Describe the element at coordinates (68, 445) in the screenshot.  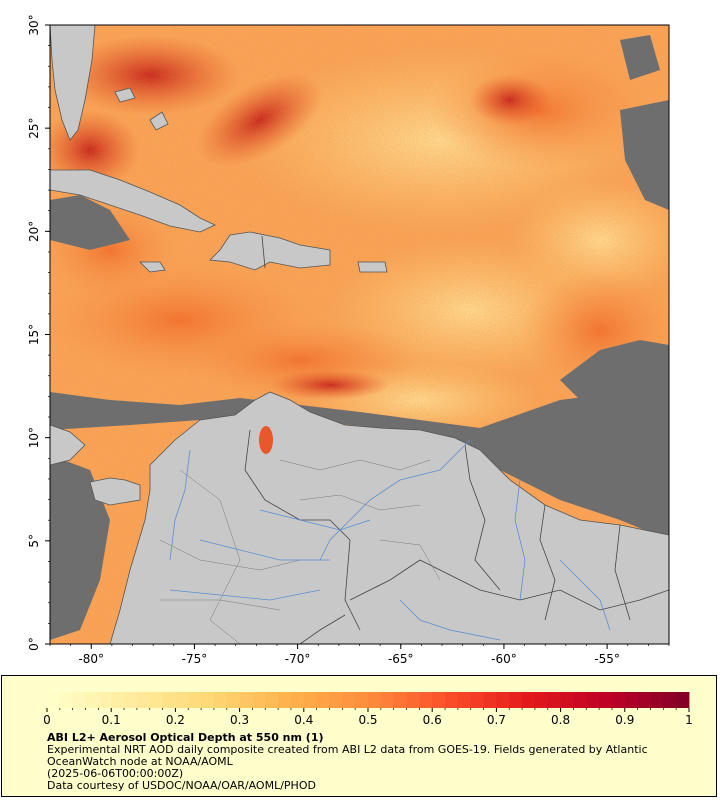
I see `land-central-america` at that location.